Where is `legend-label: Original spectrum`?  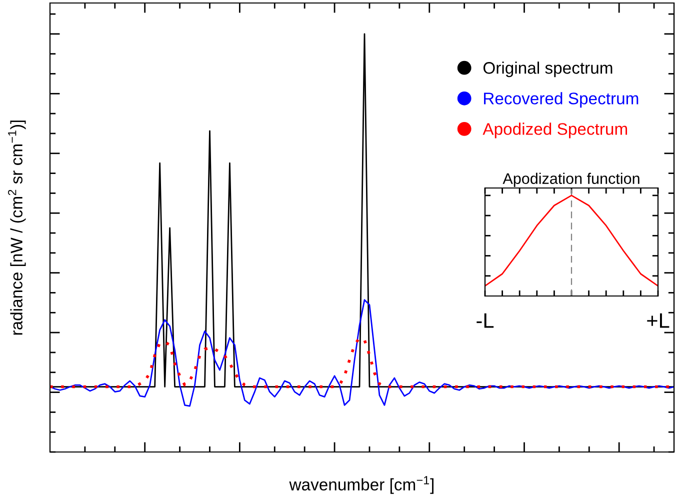
legend-label: Original spectrum is located at coordinates (547, 70).